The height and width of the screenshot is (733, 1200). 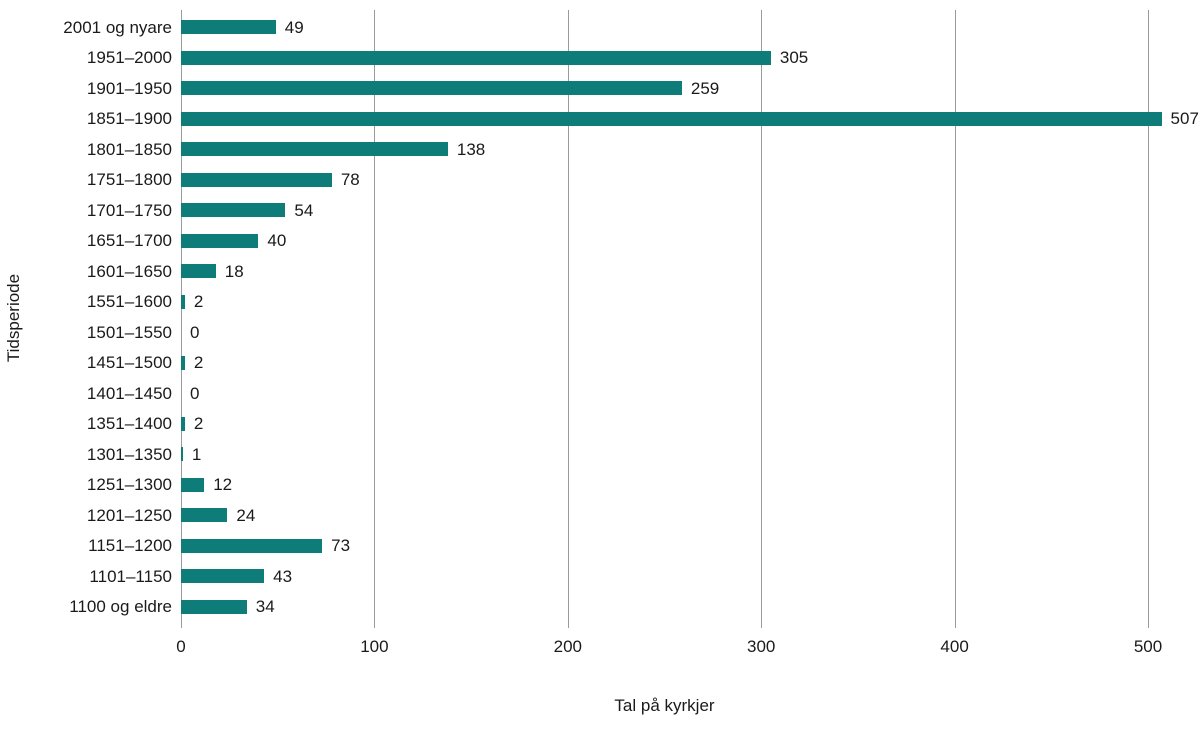 What do you see at coordinates (690, 607) in the screenshot?
I see `bar-area: 34` at bounding box center [690, 607].